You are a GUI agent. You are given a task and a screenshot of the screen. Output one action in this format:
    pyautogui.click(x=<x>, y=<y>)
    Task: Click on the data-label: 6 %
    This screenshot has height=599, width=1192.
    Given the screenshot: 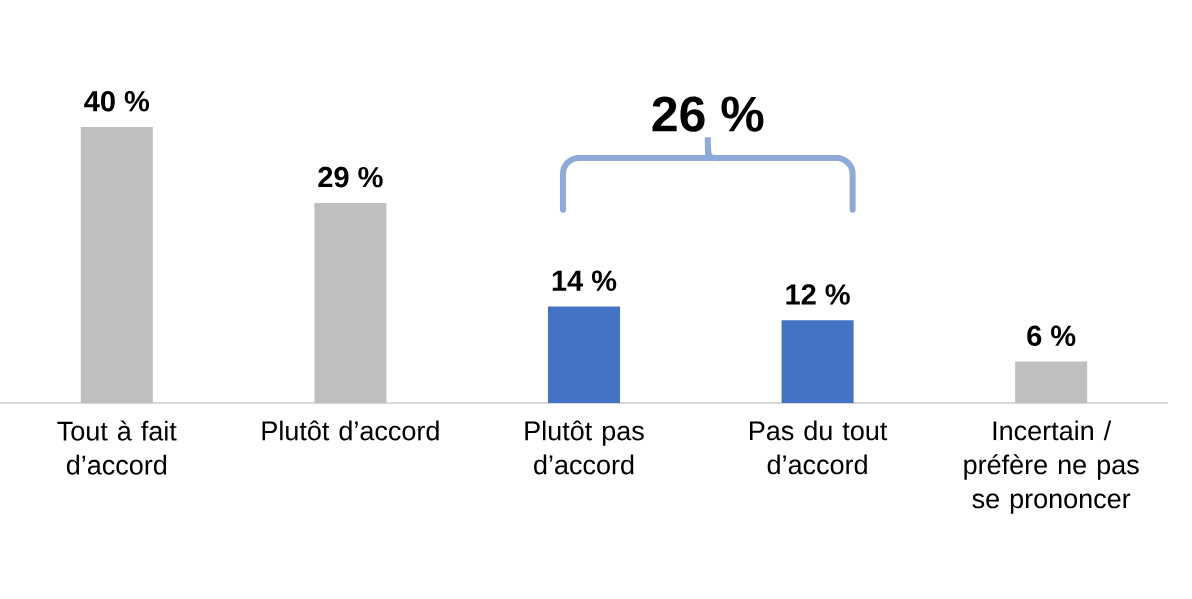 What is the action you would take?
    pyautogui.click(x=1051, y=336)
    